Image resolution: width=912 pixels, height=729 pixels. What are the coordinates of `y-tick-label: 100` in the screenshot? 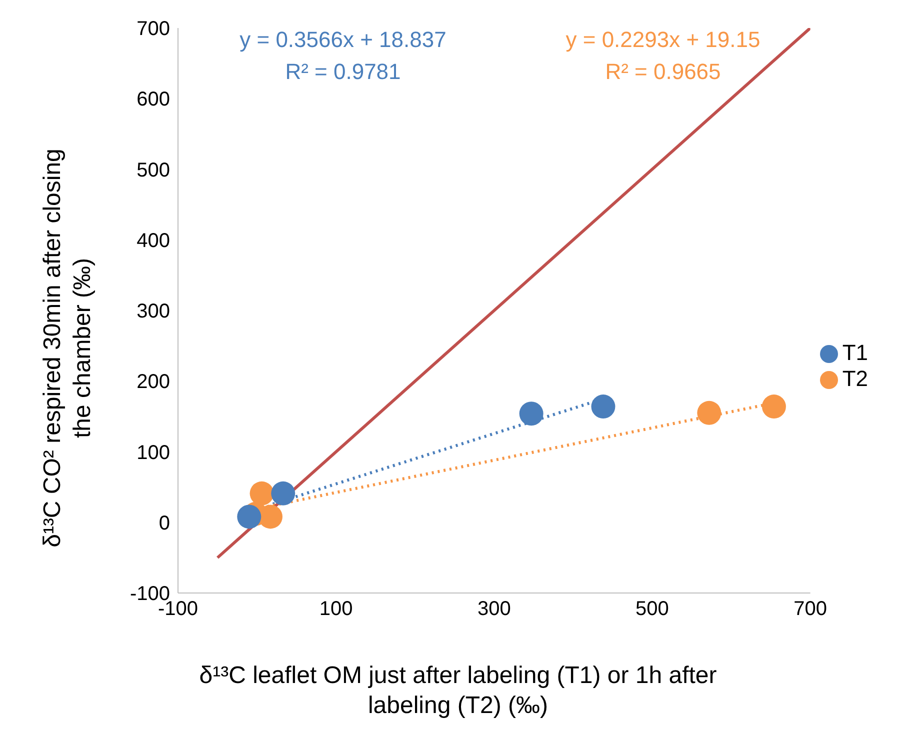 It's located at (153, 453).